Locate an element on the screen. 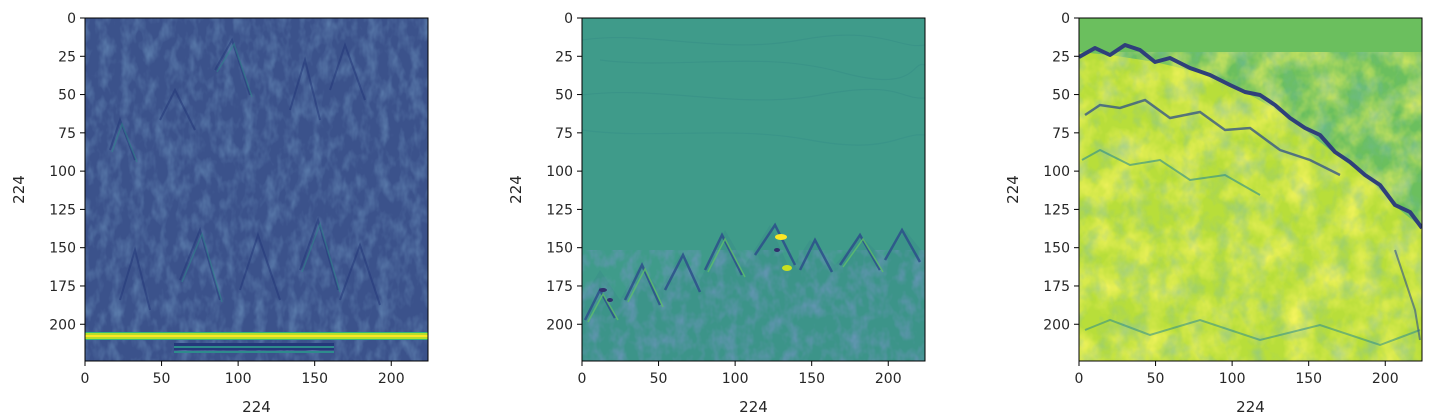 Image resolution: width=1434 pixels, height=416 pixels. x-ticks-3: 0 50 100 150 200 is located at coordinates (1237, 374).